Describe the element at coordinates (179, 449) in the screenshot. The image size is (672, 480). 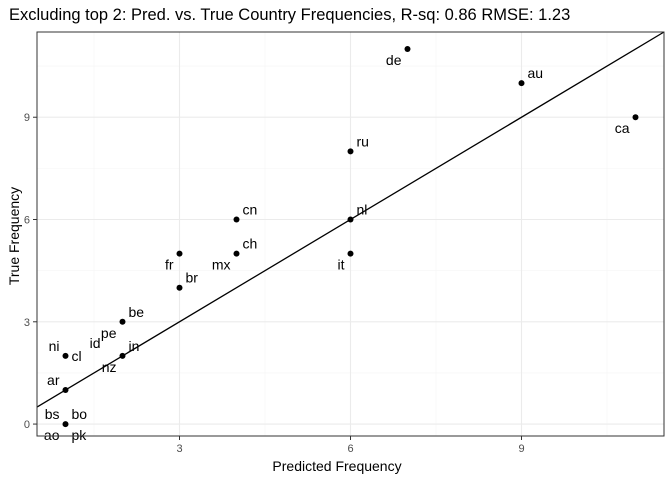
I see `x-tick-label: 3` at that location.